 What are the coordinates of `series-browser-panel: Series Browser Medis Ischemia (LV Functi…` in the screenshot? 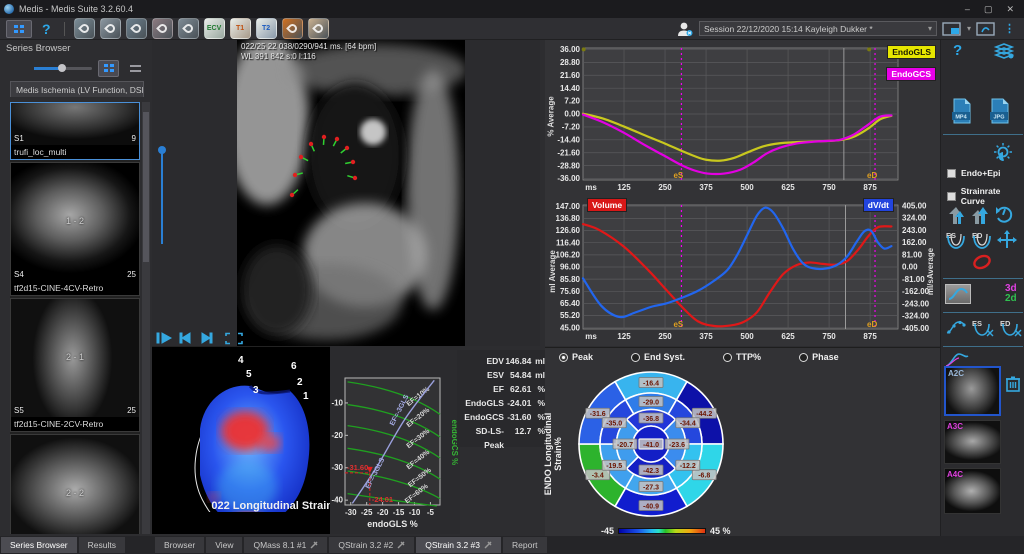 It's located at (76, 288).